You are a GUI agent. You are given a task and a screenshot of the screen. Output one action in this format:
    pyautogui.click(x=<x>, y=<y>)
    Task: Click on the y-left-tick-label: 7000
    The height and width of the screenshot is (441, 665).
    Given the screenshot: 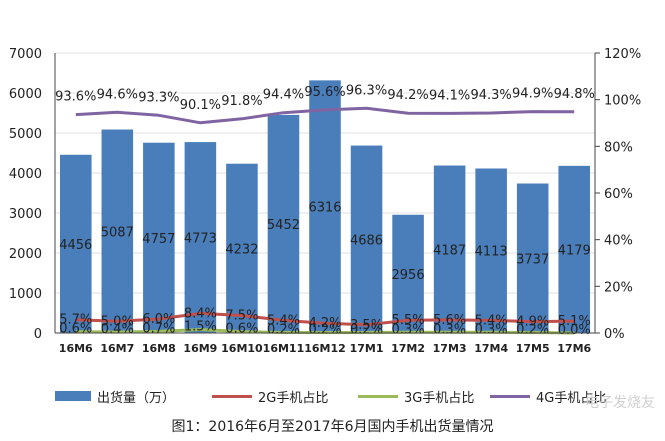 What is the action you would take?
    pyautogui.click(x=25, y=54)
    